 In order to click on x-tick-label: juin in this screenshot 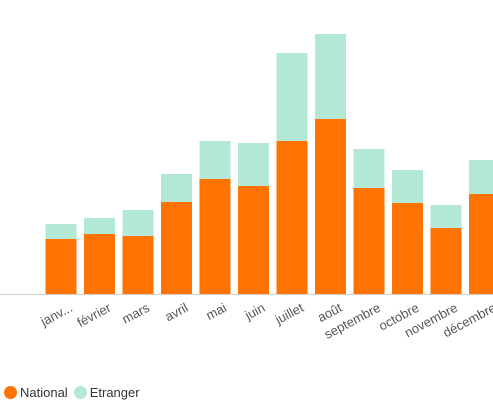, I will do `click(255, 311)`.